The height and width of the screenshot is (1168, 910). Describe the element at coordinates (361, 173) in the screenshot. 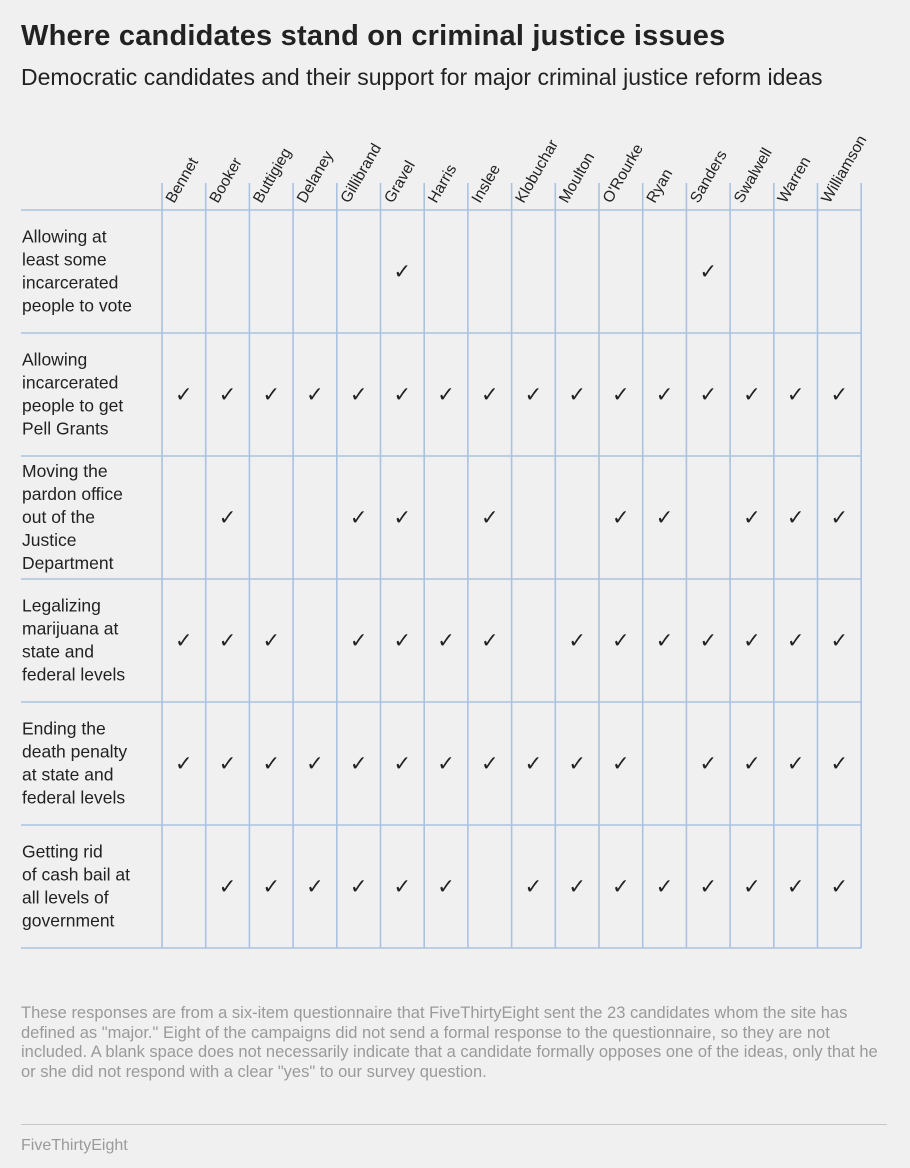

I see `column-header: Gillibrand` at that location.